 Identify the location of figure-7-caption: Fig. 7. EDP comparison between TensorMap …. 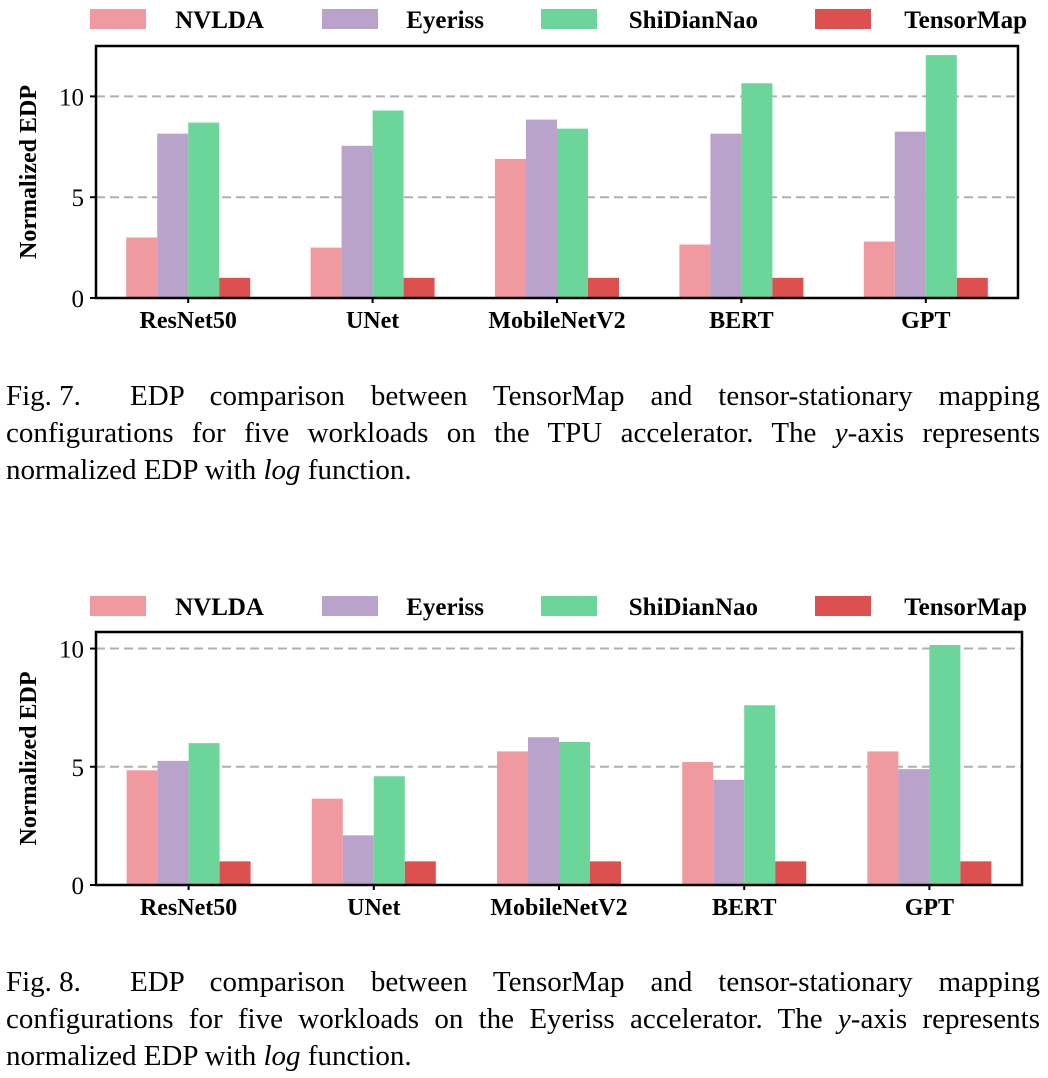
(523, 433).